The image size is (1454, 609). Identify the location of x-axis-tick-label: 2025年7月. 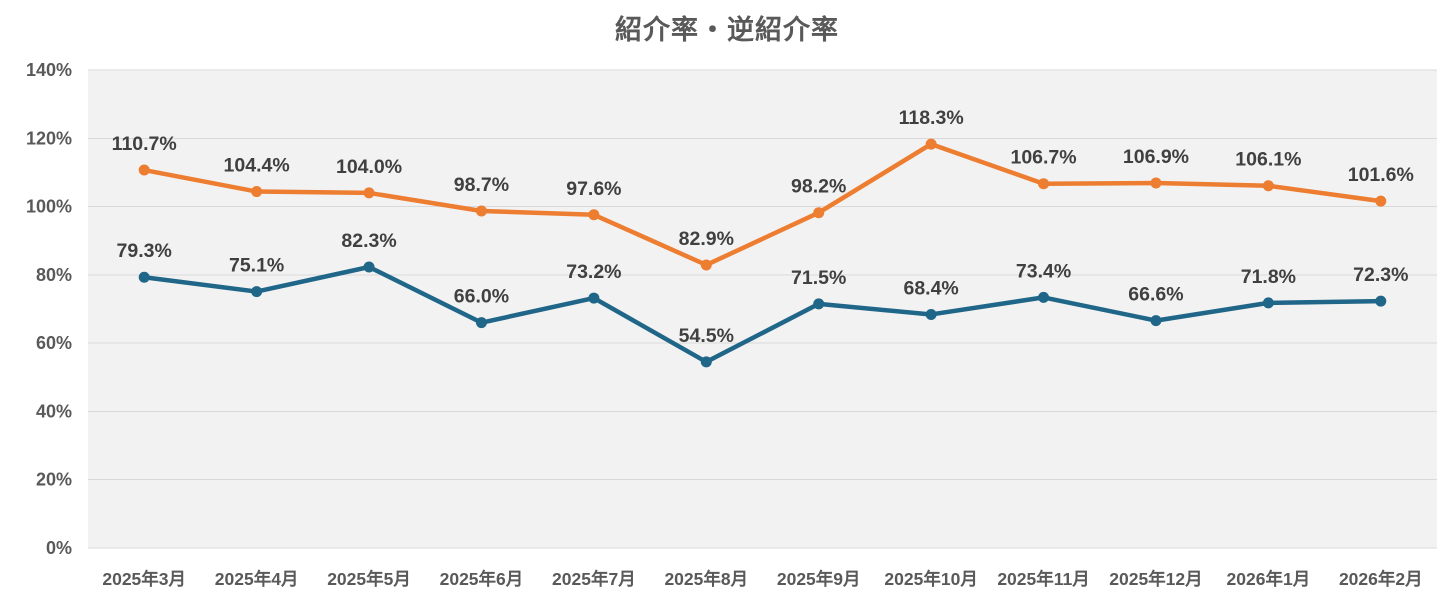
(594, 579).